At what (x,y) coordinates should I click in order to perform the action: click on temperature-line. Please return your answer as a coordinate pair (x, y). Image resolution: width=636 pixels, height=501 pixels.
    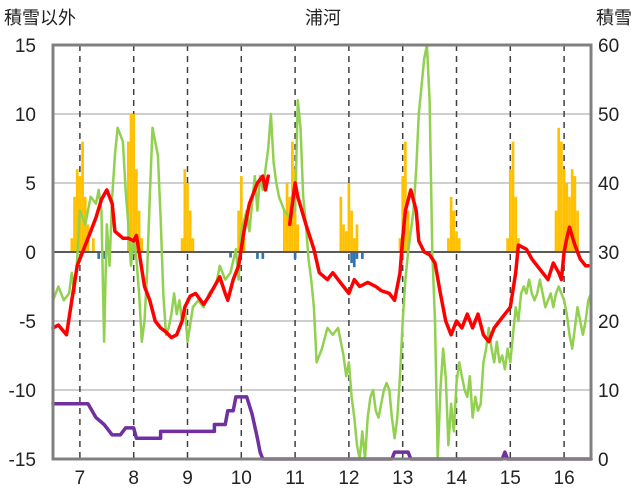
    Looking at the image, I should click on (160, 257).